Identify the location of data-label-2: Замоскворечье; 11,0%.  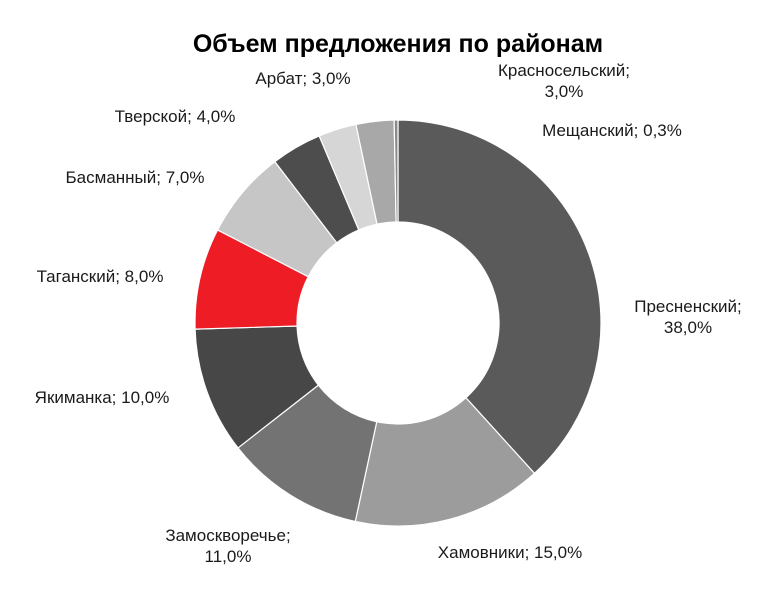
(227, 546).